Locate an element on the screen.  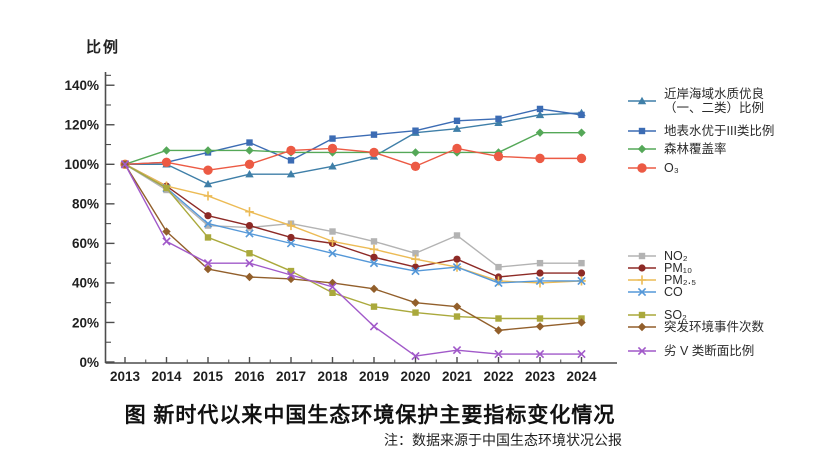
legend-item-coastal: 近岸海域水质优良 （一、二类）比例 is located at coordinates (695, 101).